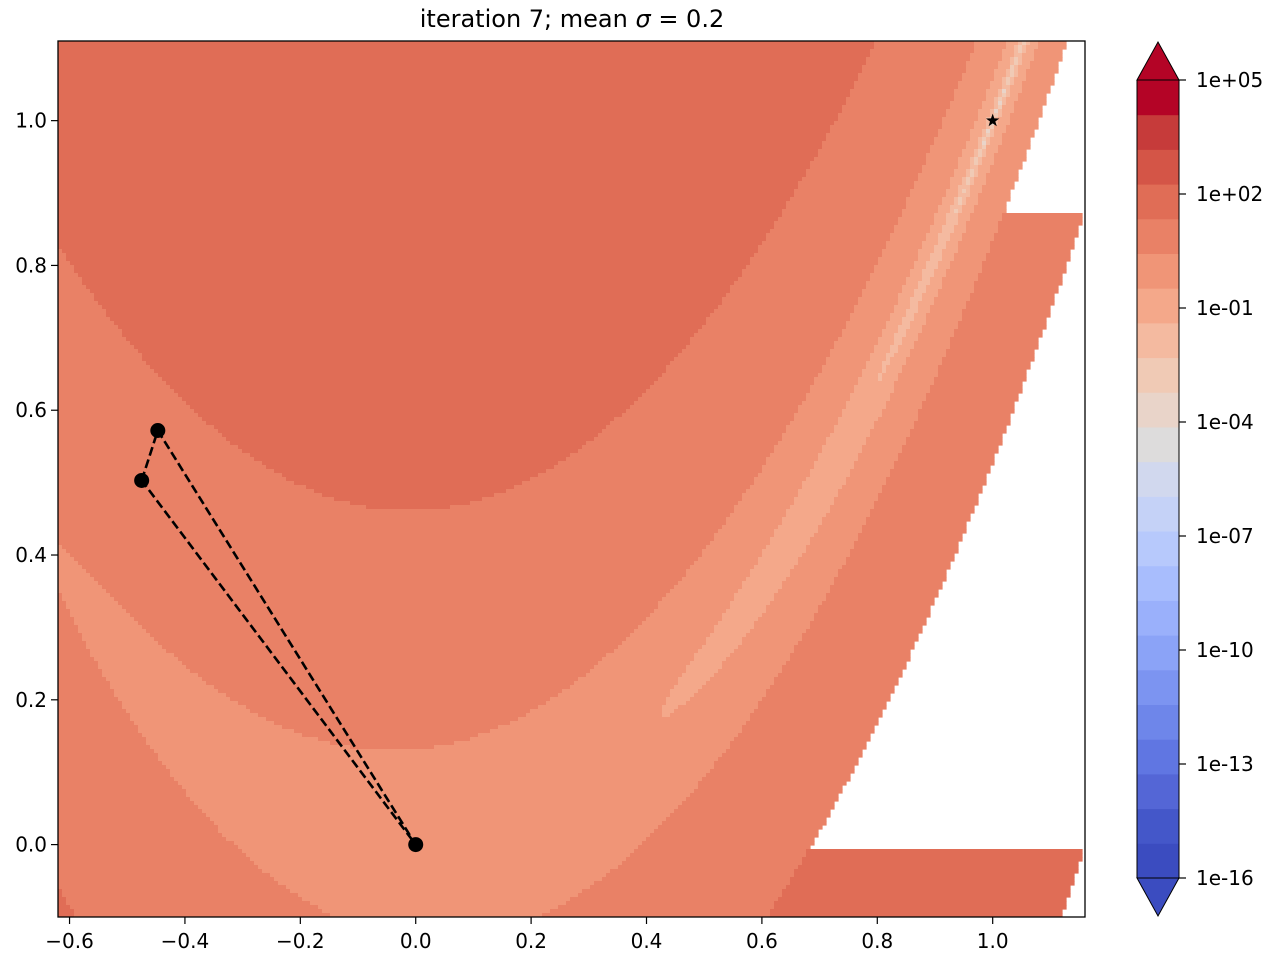 The image size is (1280, 964). Describe the element at coordinates (877, 941) in the screenshot. I see `x-tick-label: 0.8` at that location.